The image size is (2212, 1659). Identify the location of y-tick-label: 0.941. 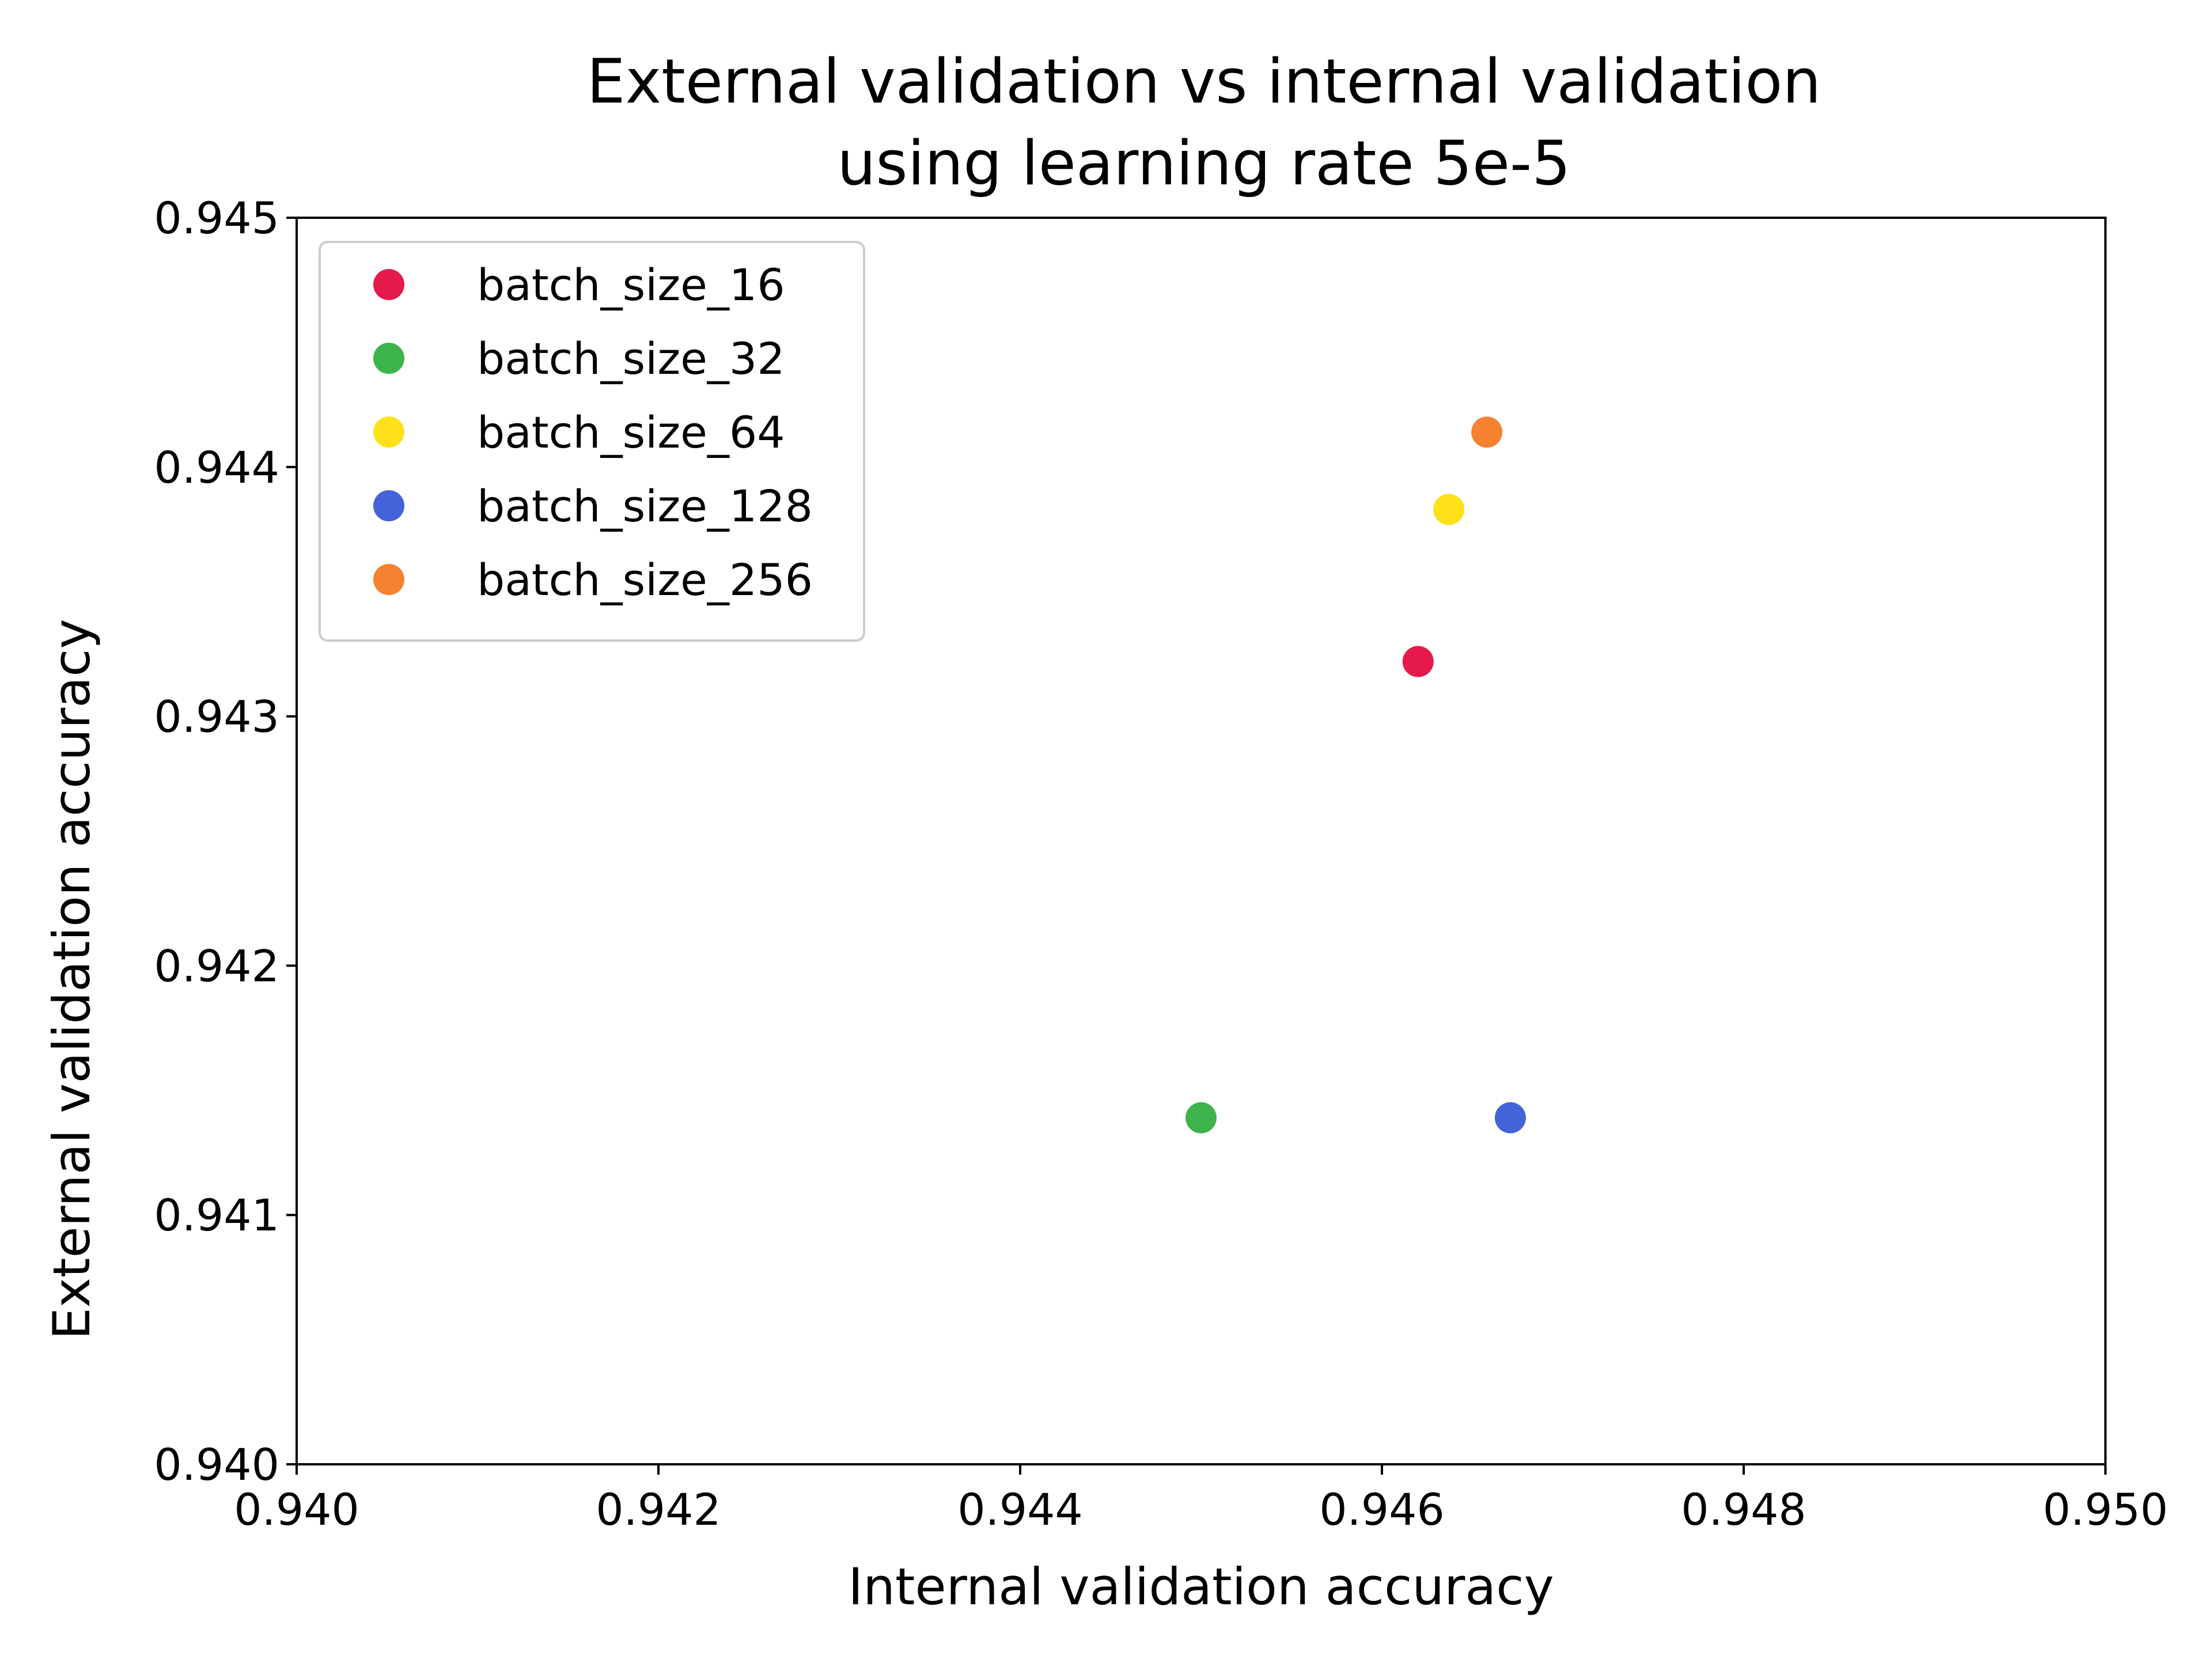
(216, 1215).